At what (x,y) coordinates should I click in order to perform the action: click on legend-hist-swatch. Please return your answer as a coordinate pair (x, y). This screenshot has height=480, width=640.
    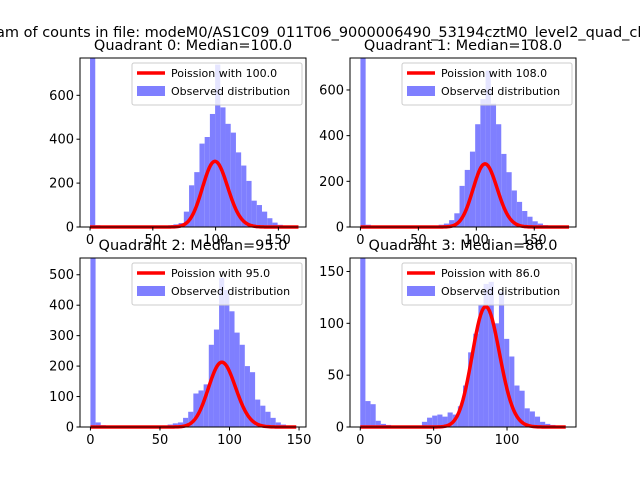
    Looking at the image, I should click on (421, 91).